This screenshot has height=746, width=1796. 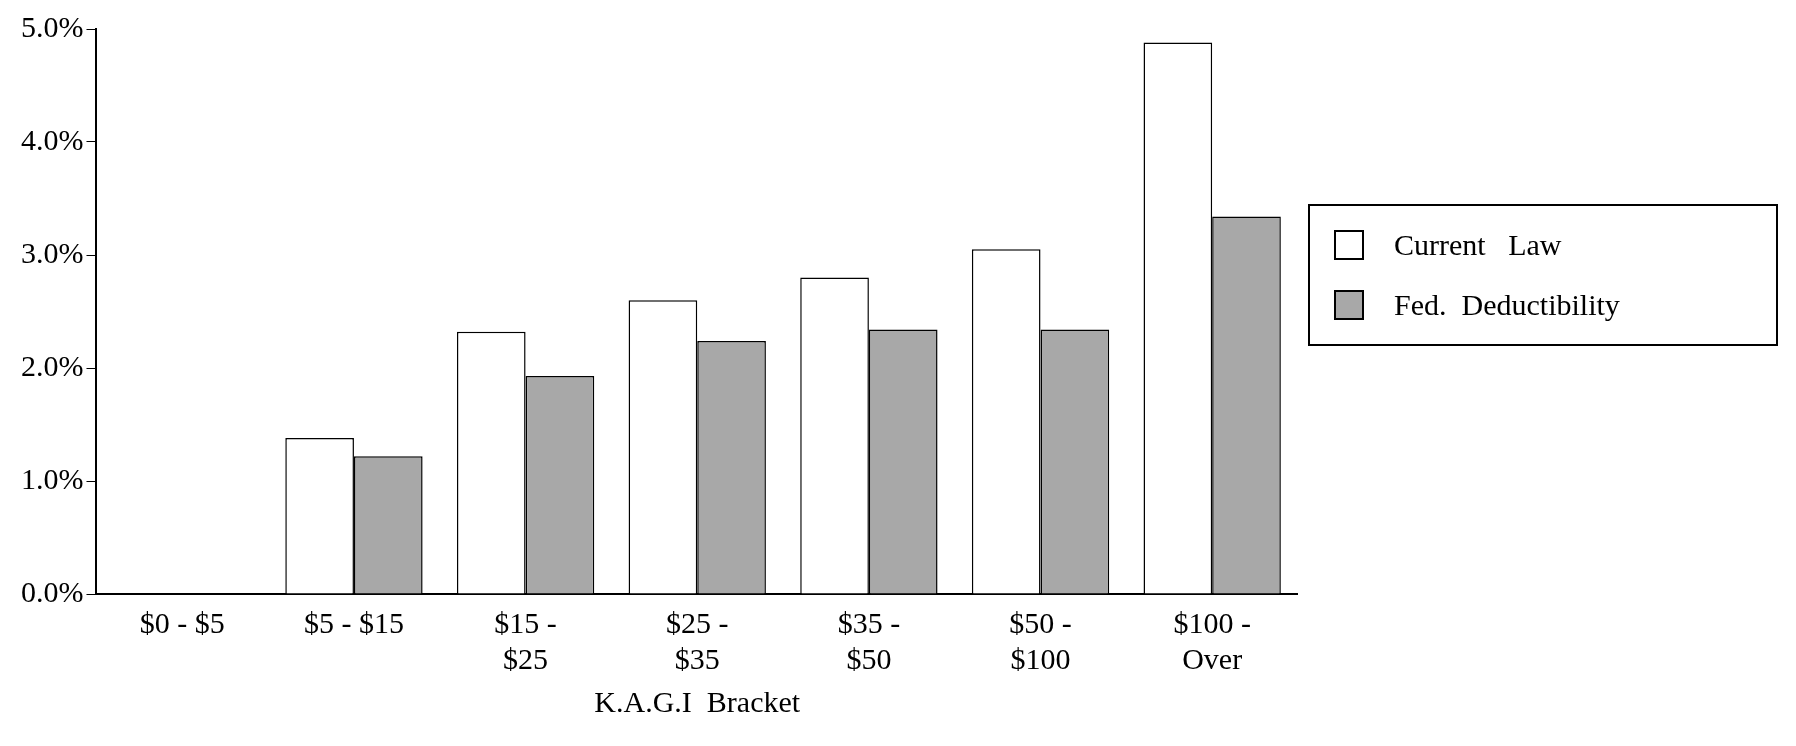 I want to click on y-tick-label: 4.0%, so click(x=52, y=139).